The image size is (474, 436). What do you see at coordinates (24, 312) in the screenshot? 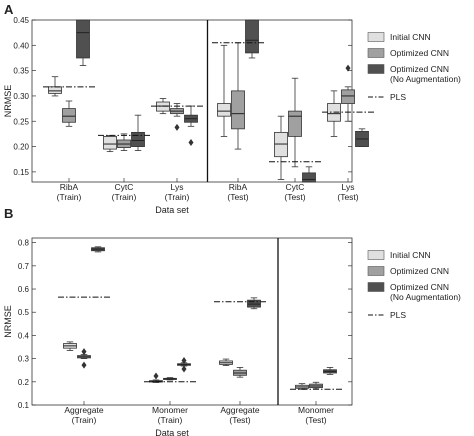
I see `y-tick-label: 0.5` at bounding box center [24, 312].